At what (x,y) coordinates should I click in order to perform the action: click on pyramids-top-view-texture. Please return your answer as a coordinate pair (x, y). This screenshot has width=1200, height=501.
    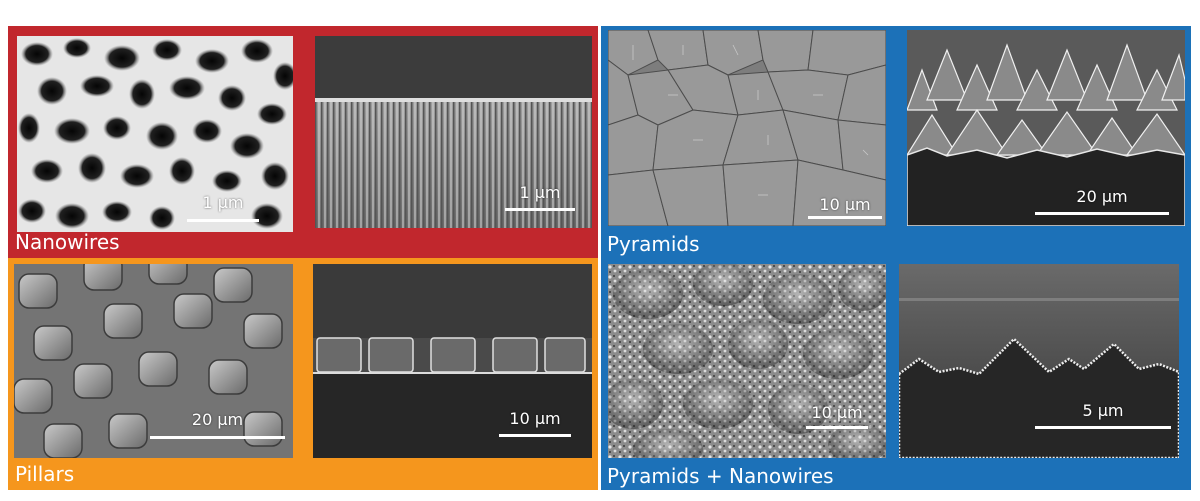
    Looking at the image, I should click on (747, 128).